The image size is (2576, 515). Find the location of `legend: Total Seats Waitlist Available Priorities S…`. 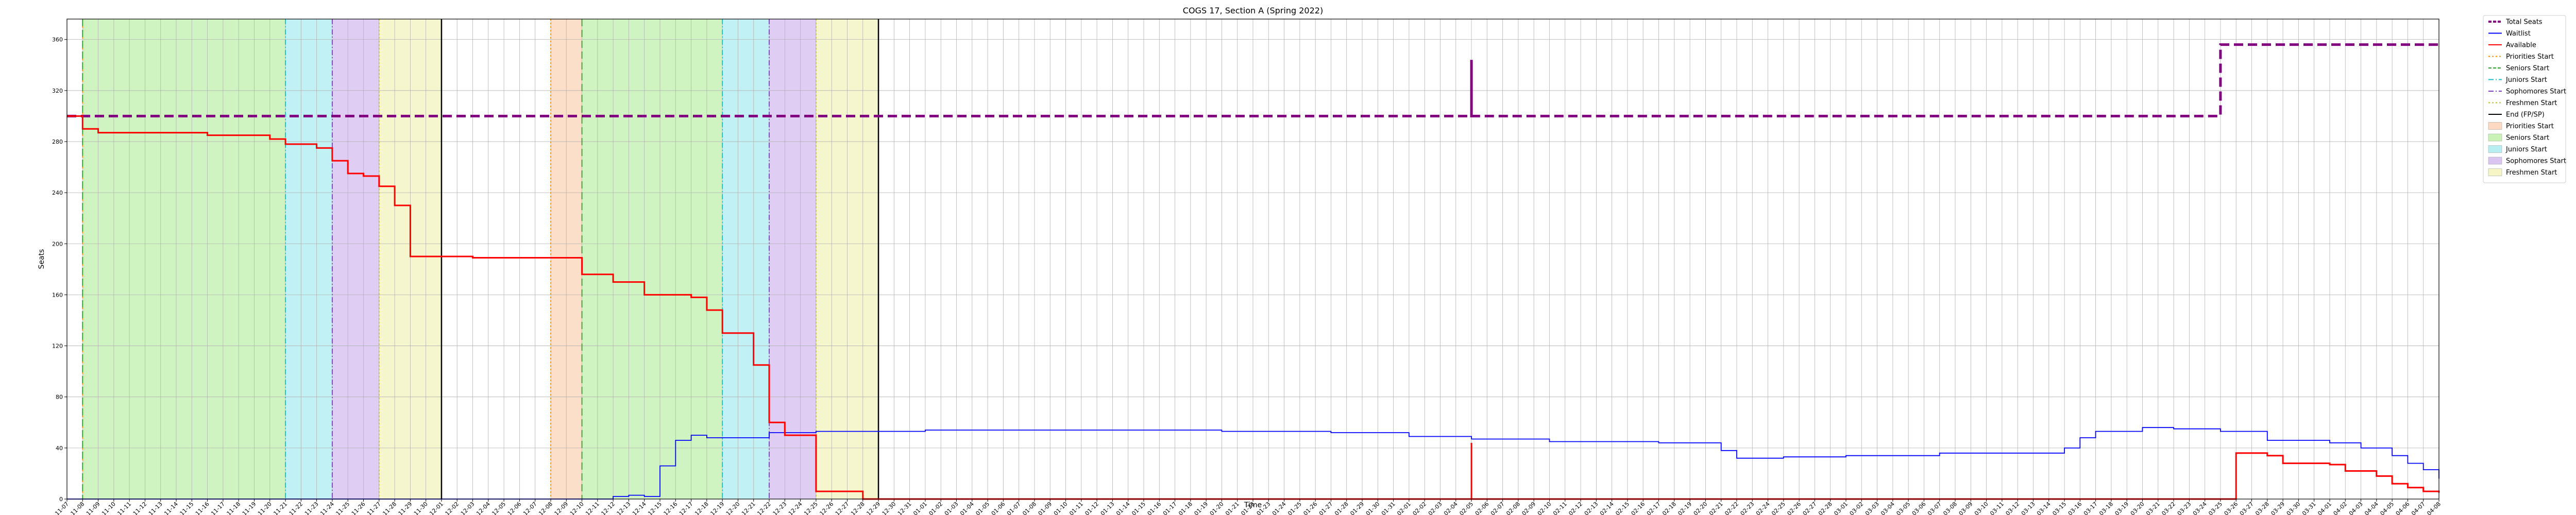

legend: Total Seats Waitlist Available Priorities S… is located at coordinates (2524, 99).